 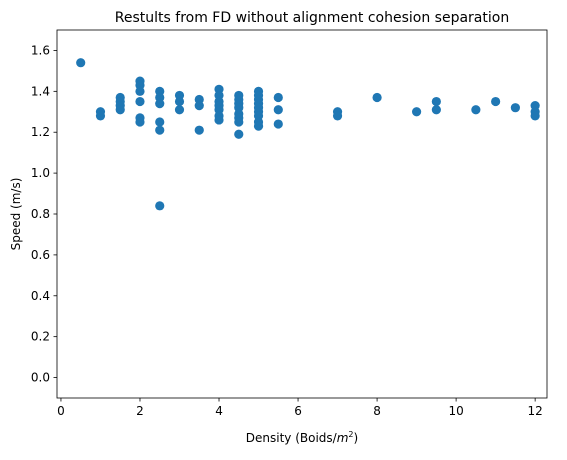 What do you see at coordinates (350, 434) in the screenshot?
I see `x-axis-label-exponent: 2` at bounding box center [350, 434].